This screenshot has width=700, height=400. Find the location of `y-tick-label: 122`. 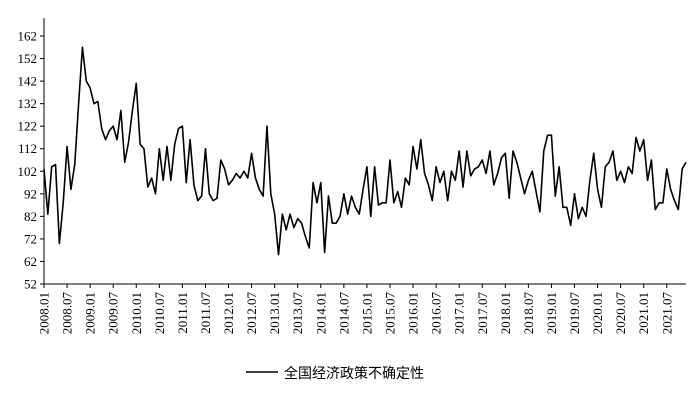

y-tick-label: 122 is located at coordinates (28, 126).